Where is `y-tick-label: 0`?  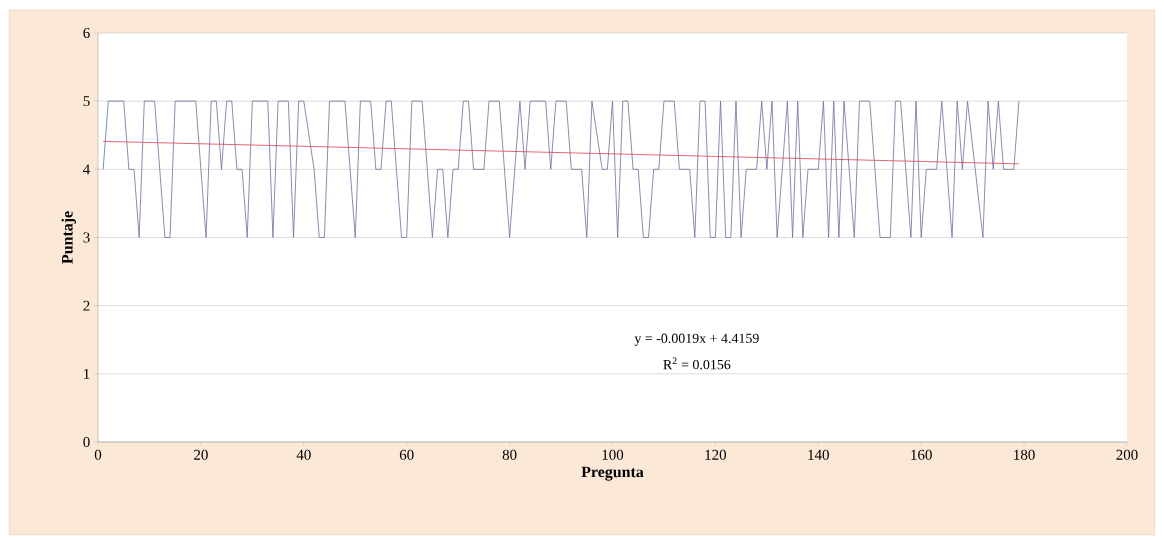 y-tick-label: 0 is located at coordinates (86, 442).